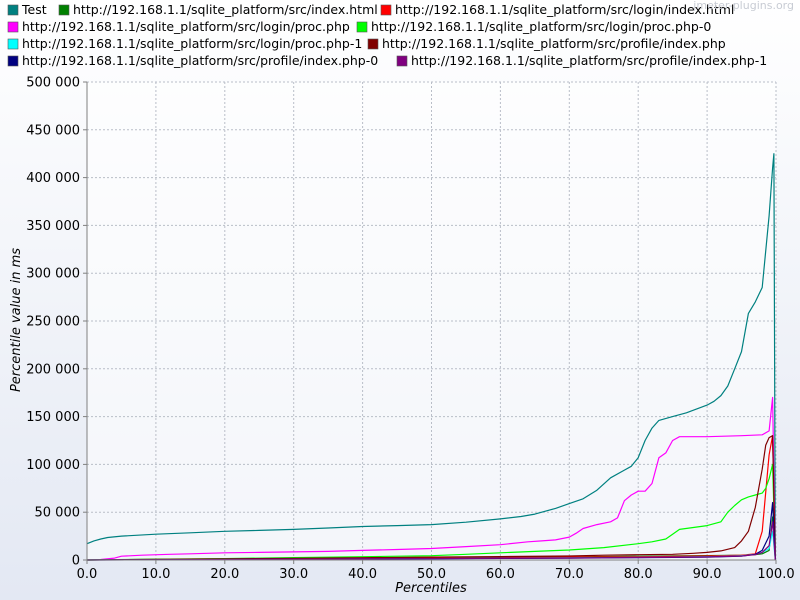 This screenshot has height=600, width=800. I want to click on y-tick-label: 300 000, so click(53, 274).